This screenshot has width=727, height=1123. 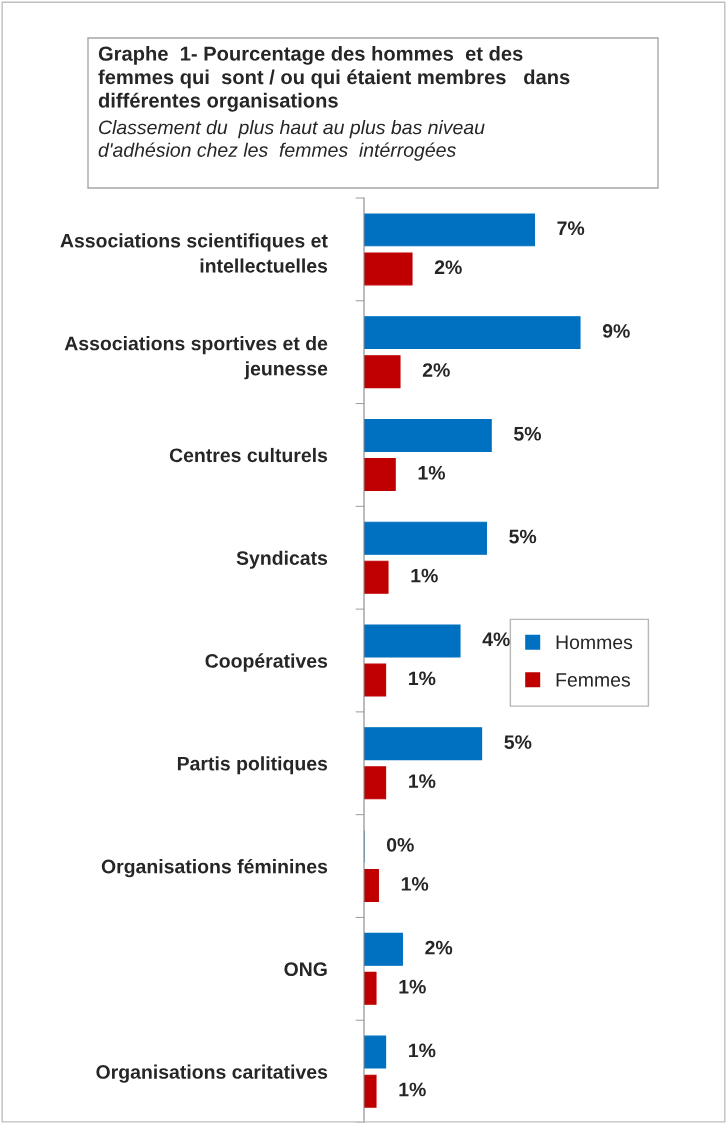 What do you see at coordinates (400, 844) in the screenshot?
I see `data-label: 0%` at bounding box center [400, 844].